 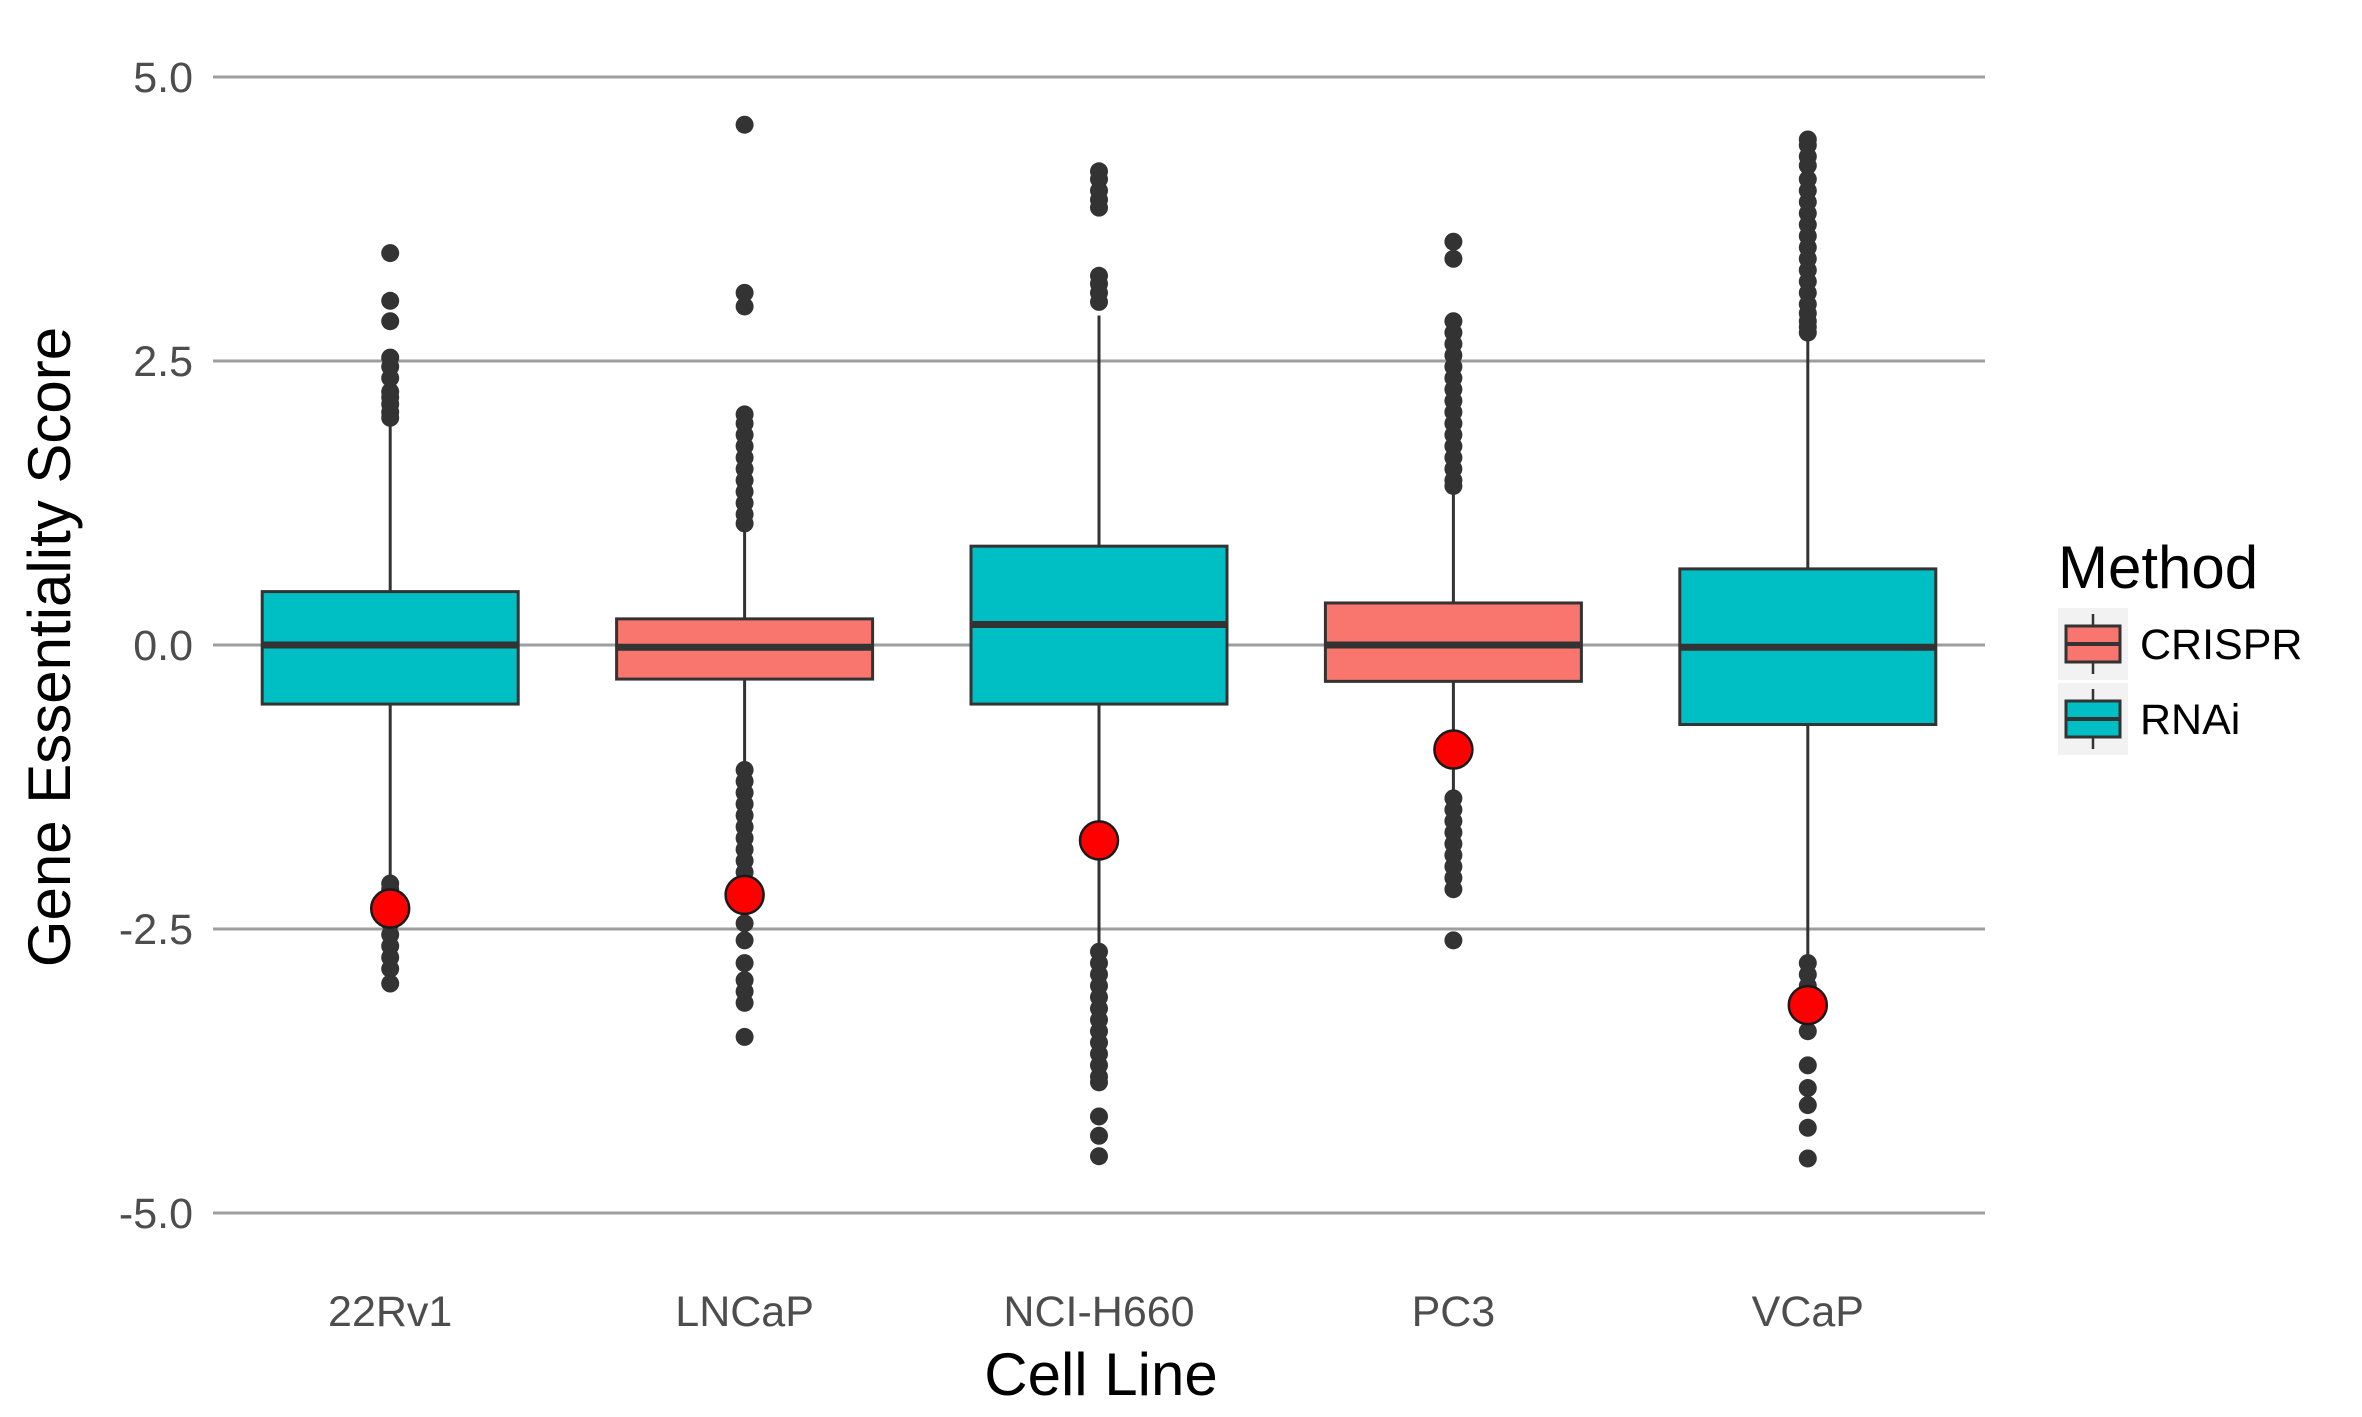 I want to click on legend-key-crispr, so click(x=2093, y=644).